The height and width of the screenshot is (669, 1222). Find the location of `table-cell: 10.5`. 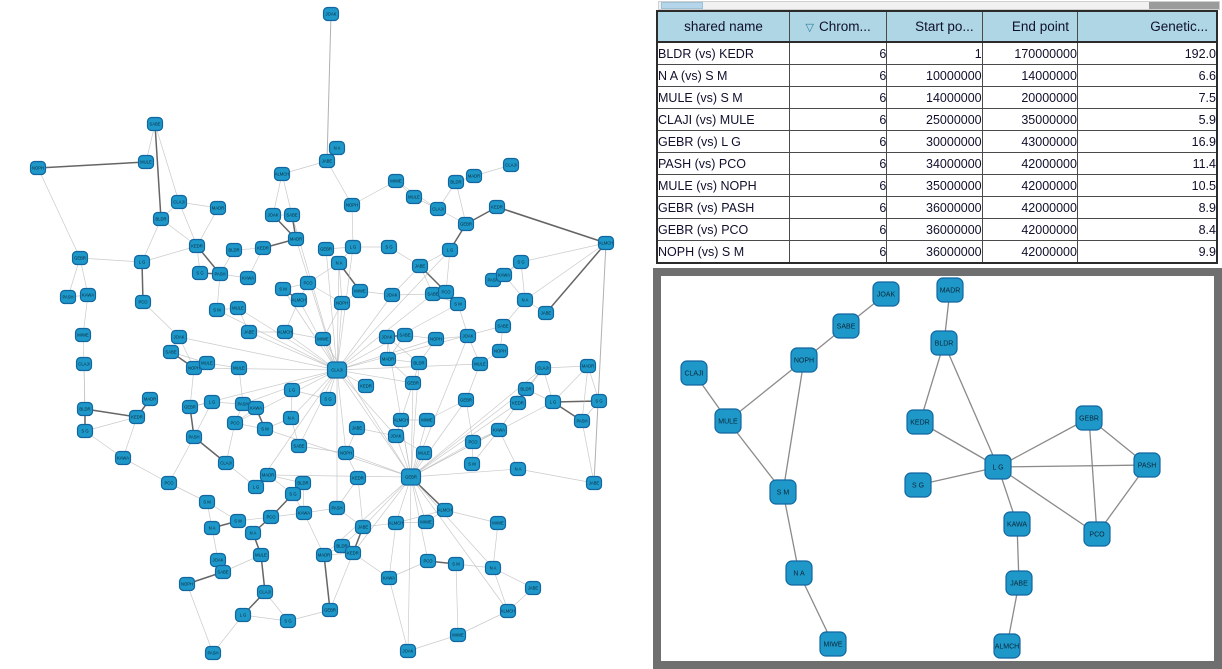

table-cell: 10.5 is located at coordinates (1147, 185).